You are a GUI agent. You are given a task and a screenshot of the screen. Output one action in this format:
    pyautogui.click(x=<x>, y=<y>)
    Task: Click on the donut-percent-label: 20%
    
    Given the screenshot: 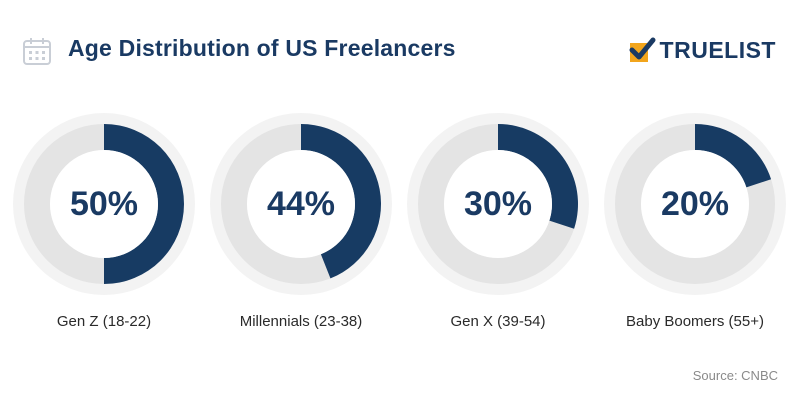 What is the action you would take?
    pyautogui.click(x=695, y=203)
    